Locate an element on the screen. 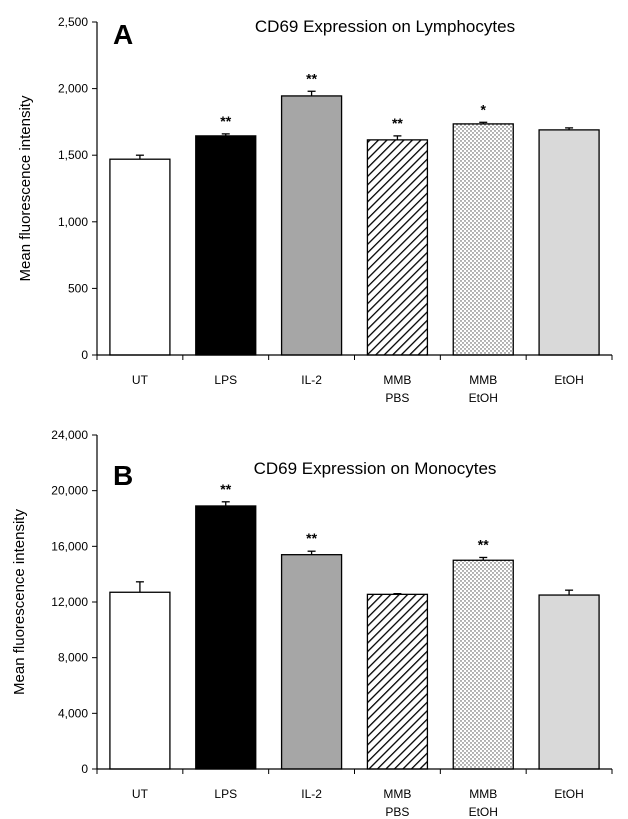 The height and width of the screenshot is (819, 628). panel-label: A is located at coordinates (123, 34).